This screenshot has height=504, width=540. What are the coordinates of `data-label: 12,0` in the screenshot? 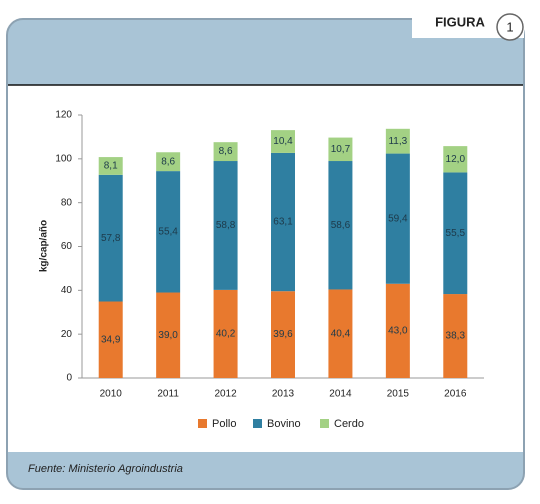 It's located at (456, 159).